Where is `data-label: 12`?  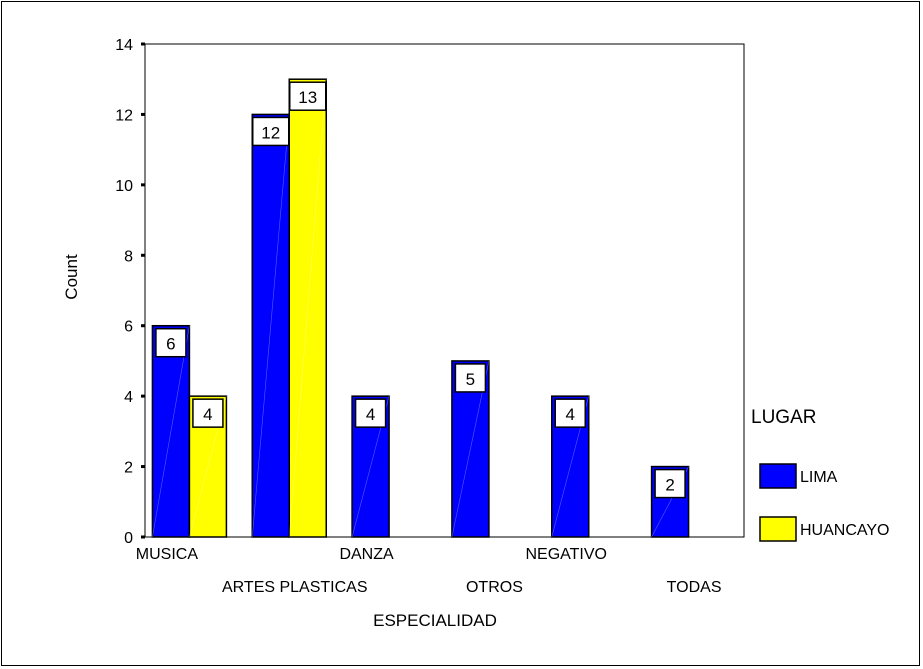
data-label: 12 is located at coordinates (270, 132).